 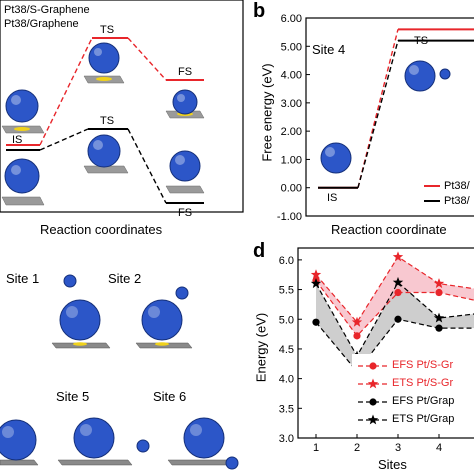 I want to click on c-cluster-site2, so click(x=162, y=320).